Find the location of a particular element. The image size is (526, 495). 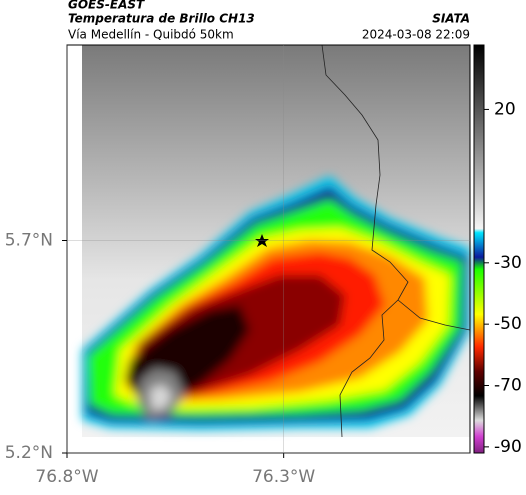

y-tick-label: 5.2°N is located at coordinates (29, 453).